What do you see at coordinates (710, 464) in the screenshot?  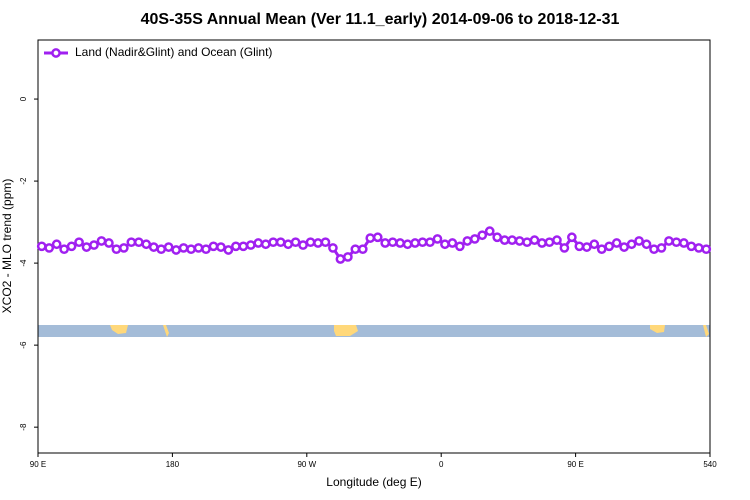 I see `x-tick-label: 540` at bounding box center [710, 464].